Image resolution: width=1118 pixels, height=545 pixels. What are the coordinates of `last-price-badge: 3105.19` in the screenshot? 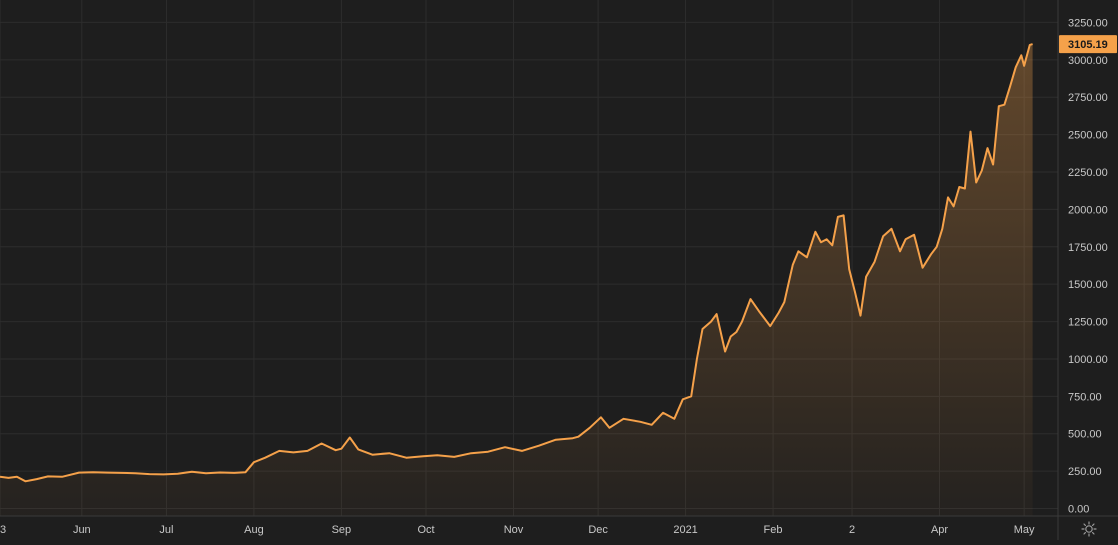 It's located at (1088, 44).